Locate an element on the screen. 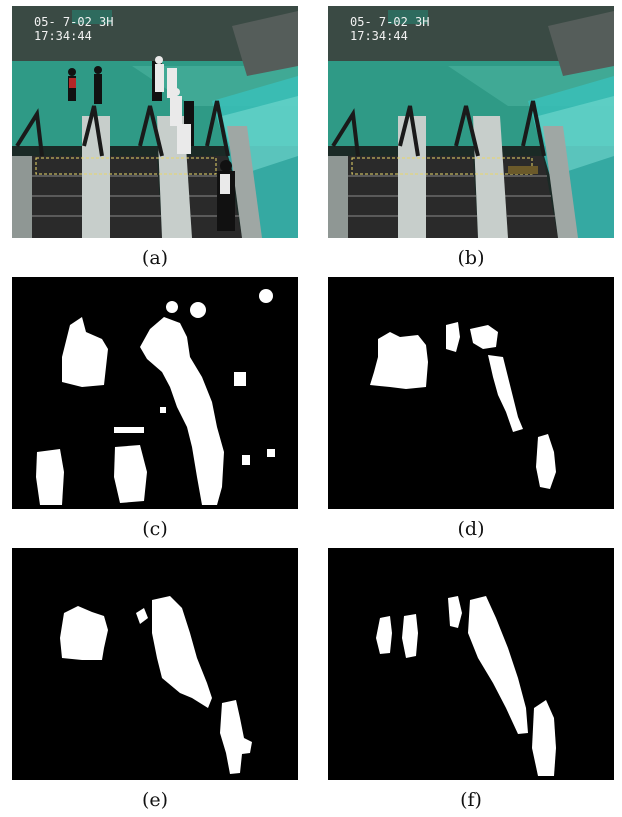  panel-e-mask is located at coordinates (155, 664).